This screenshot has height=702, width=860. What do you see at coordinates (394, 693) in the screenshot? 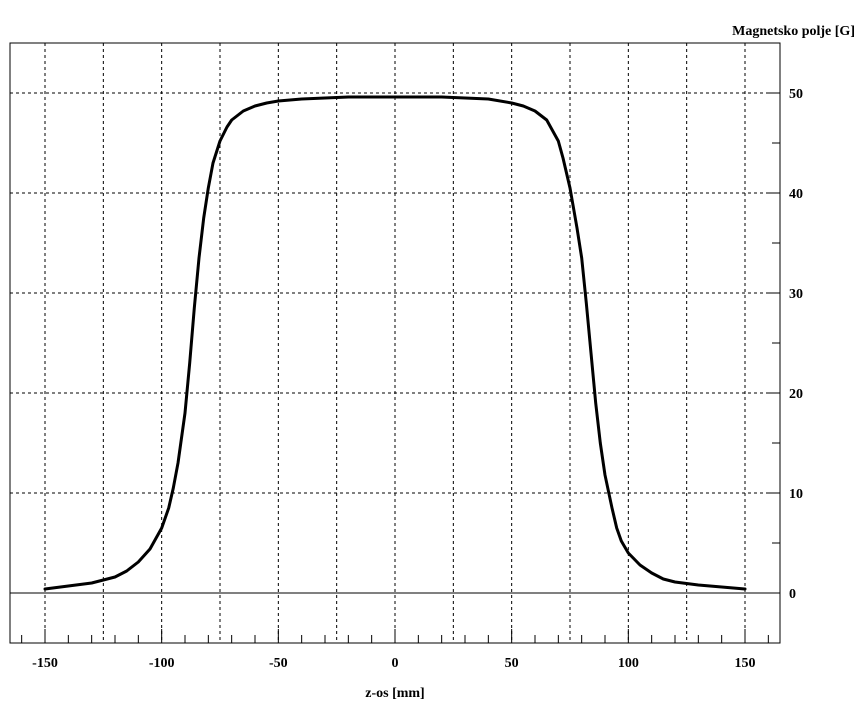
I see `x-axis-title: z-os [mm]` at bounding box center [394, 693].